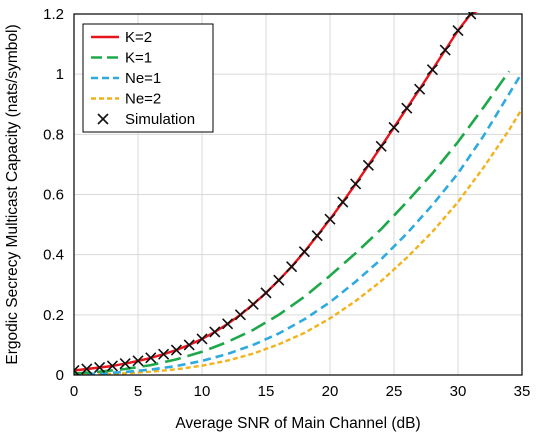 Image resolution: width=538 pixels, height=435 pixels. What do you see at coordinates (143, 78) in the screenshot?
I see `legend-label-ne-1: Ne=1` at bounding box center [143, 78].